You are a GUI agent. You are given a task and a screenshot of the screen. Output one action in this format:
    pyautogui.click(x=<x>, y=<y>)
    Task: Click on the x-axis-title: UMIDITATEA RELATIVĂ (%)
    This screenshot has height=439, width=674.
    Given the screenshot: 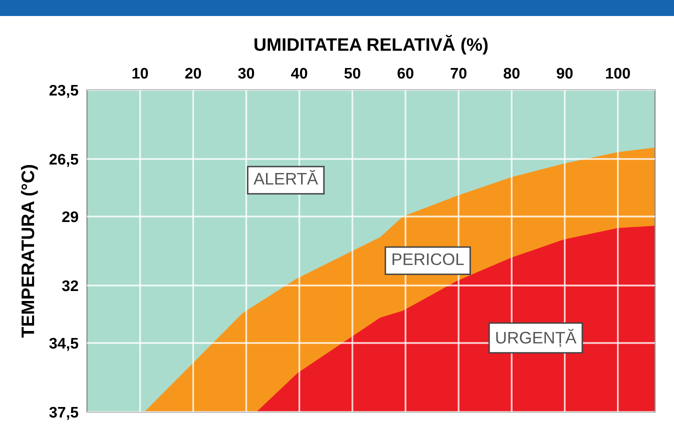 What is the action you would take?
    pyautogui.click(x=371, y=44)
    